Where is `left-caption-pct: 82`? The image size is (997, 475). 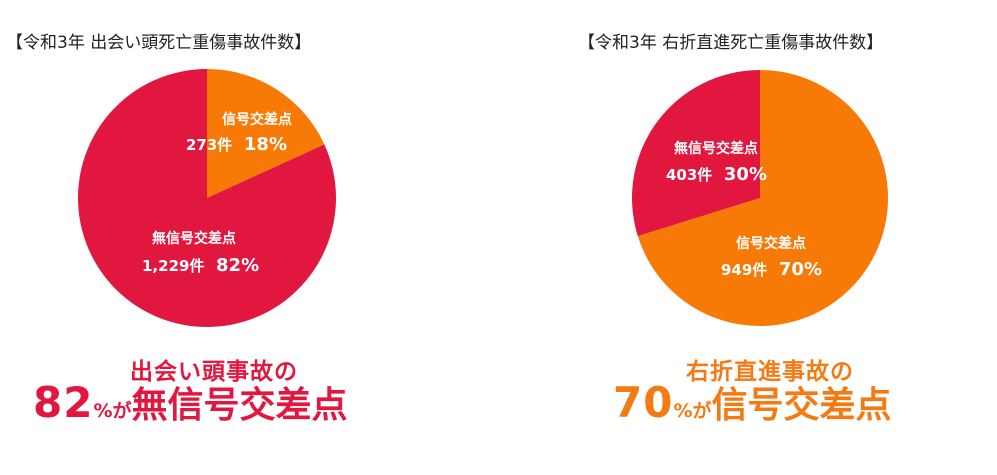
left-caption-pct: 82 is located at coordinates (63, 402).